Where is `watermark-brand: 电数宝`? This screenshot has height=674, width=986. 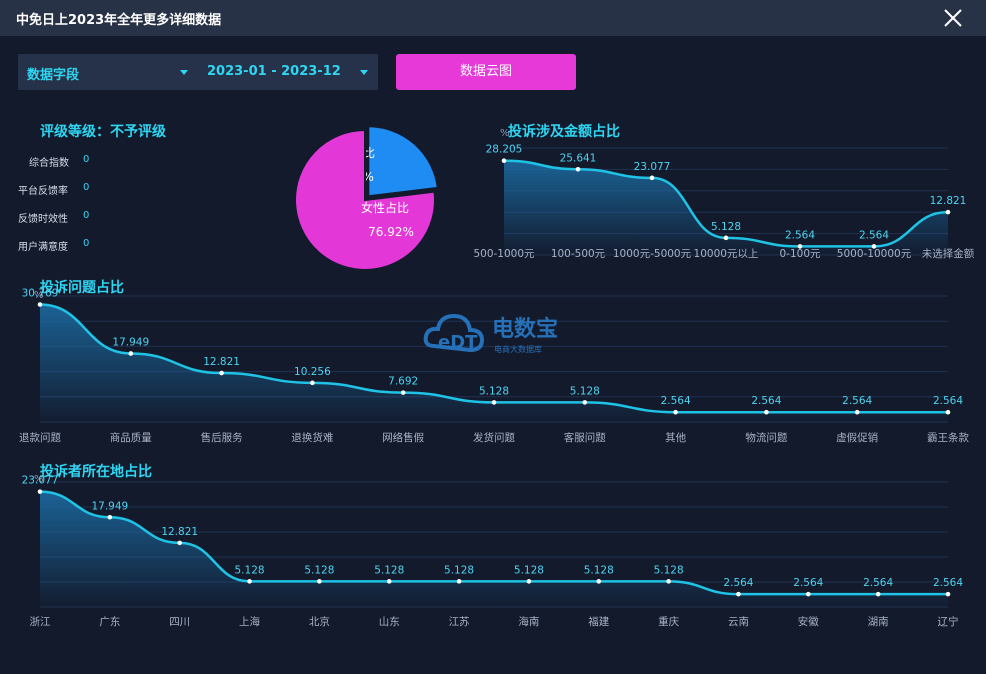
watermark-brand: 电数宝 is located at coordinates (525, 329).